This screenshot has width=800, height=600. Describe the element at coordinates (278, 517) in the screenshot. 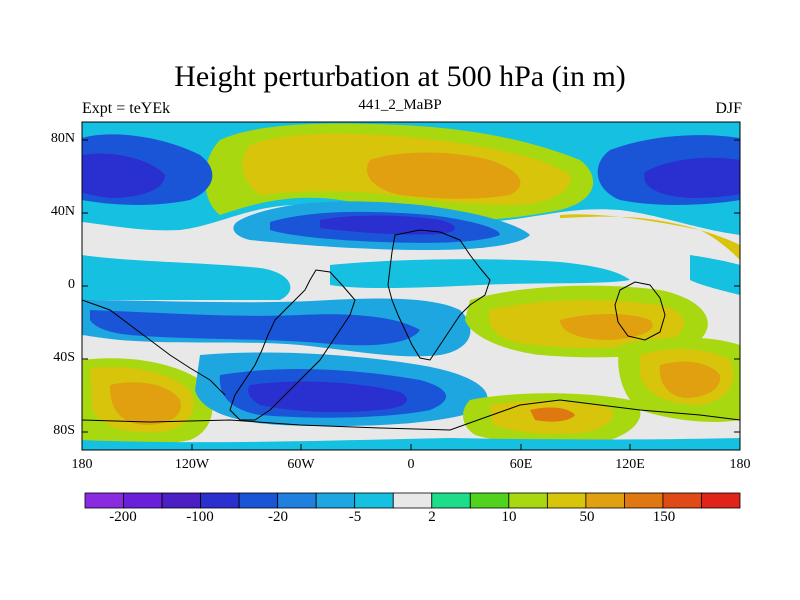

I see `colorbar-label: -20` at that location.